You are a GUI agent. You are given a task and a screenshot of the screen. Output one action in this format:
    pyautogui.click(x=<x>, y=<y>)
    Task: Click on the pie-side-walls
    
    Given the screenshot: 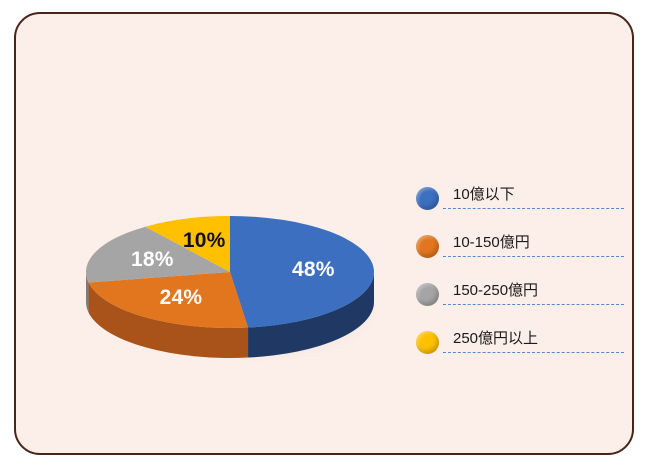 What is the action you would take?
    pyautogui.click(x=230, y=315)
    